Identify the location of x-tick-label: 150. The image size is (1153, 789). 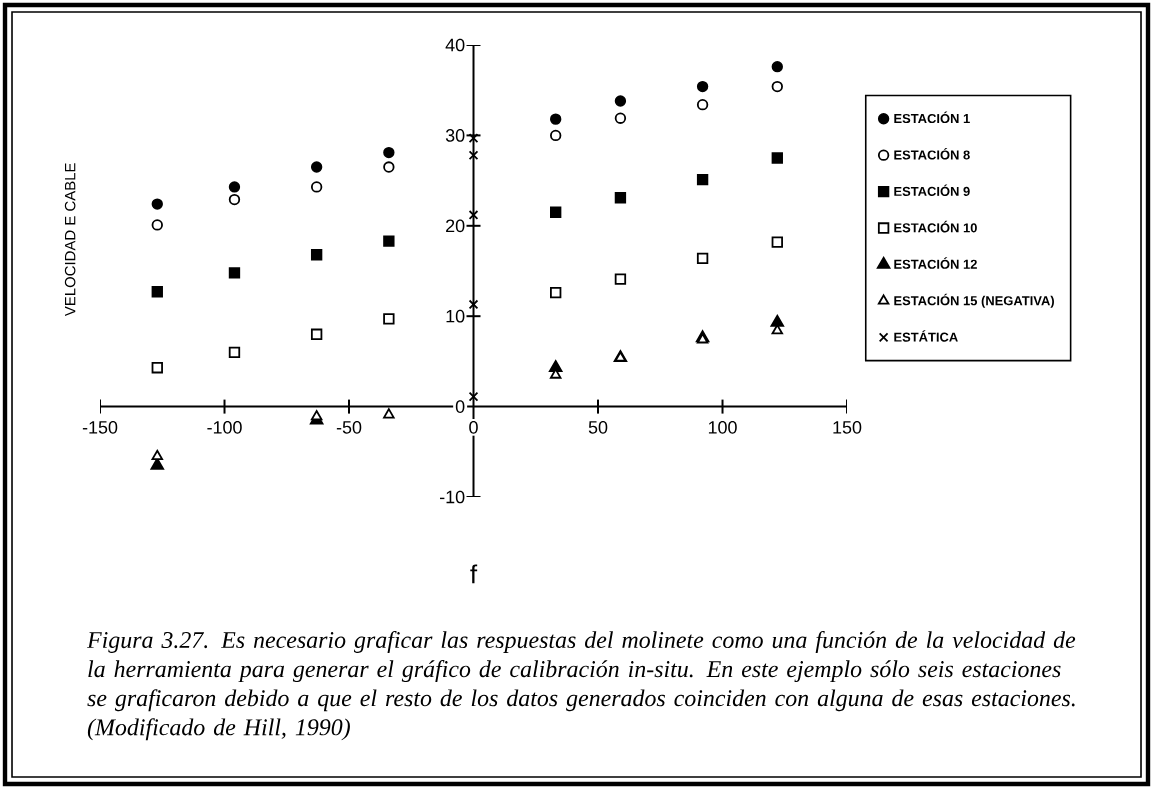
(847, 427).